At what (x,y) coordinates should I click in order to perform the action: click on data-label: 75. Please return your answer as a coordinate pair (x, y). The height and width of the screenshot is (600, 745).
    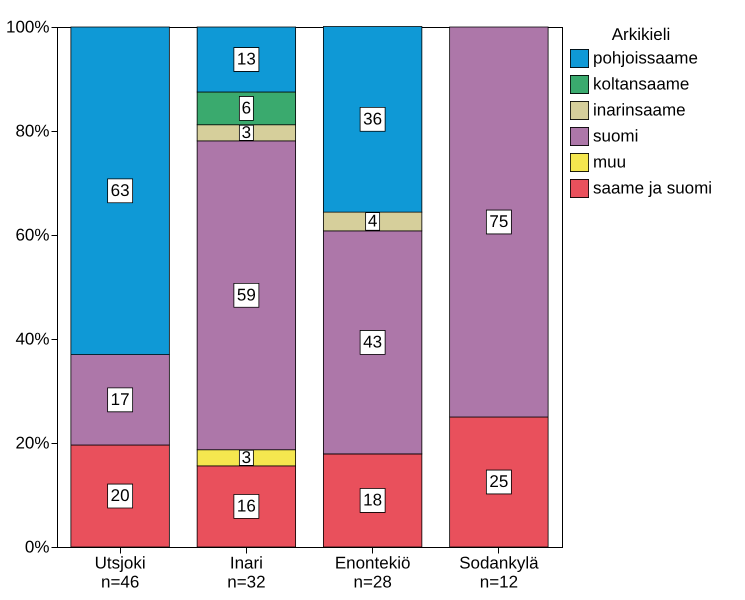
    Looking at the image, I should click on (498, 221).